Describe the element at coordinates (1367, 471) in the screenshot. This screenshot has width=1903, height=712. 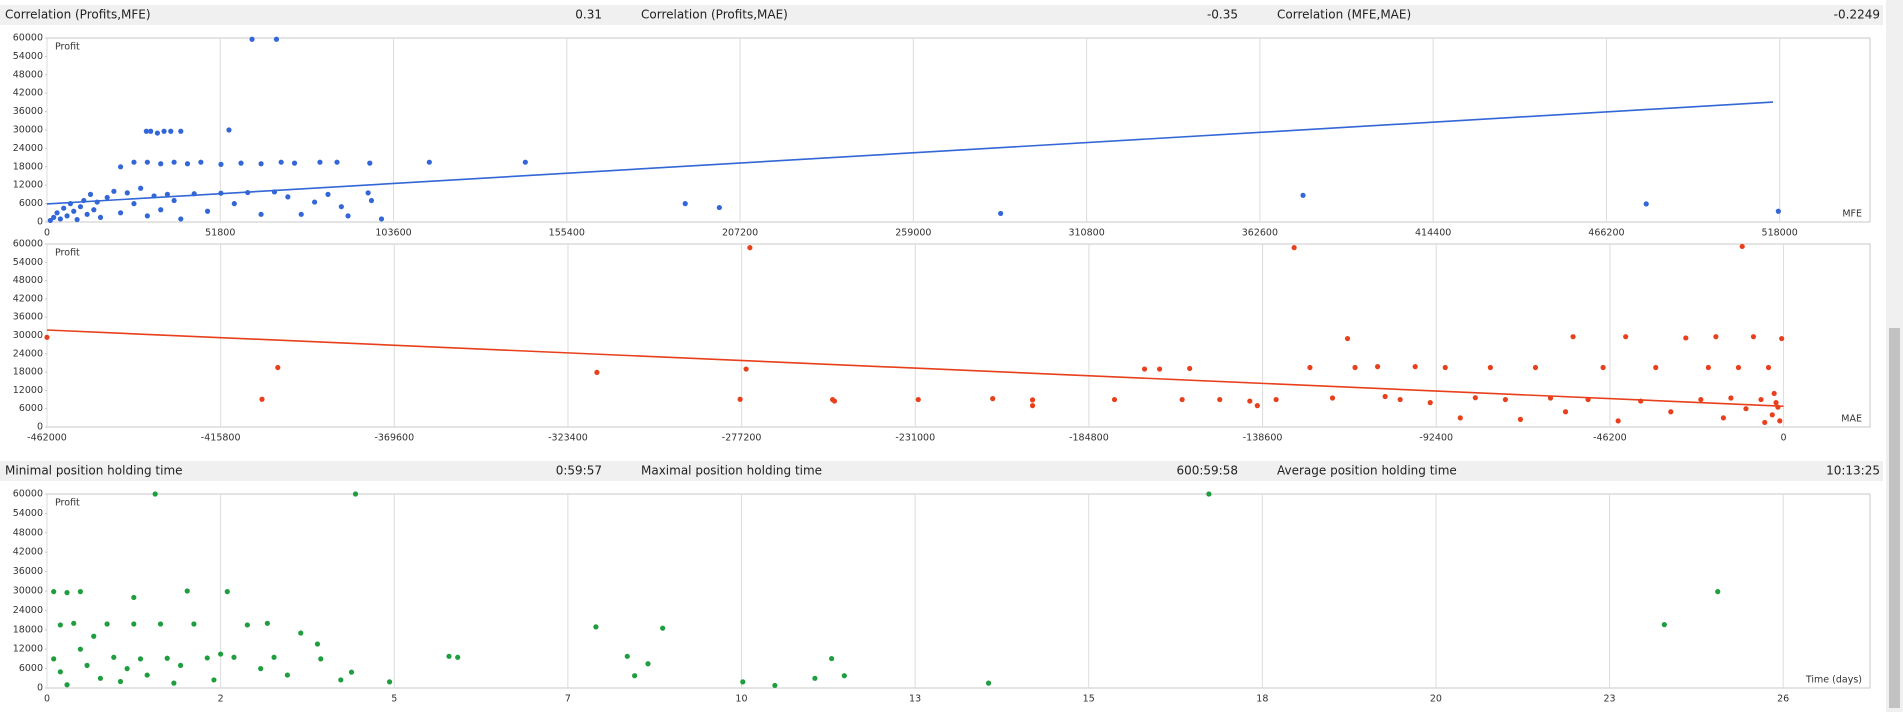
I see `stat-label: Average position holding time` at that location.